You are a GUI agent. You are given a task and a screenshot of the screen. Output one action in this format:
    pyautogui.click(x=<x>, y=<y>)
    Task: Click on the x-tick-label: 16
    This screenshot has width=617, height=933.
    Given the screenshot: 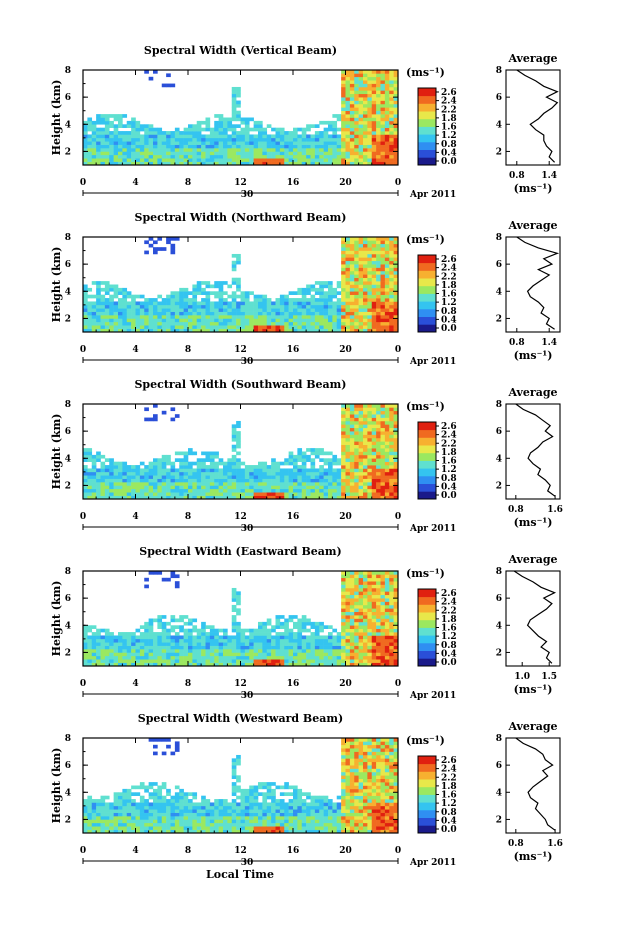 What is the action you would take?
    pyautogui.click(x=293, y=183)
    